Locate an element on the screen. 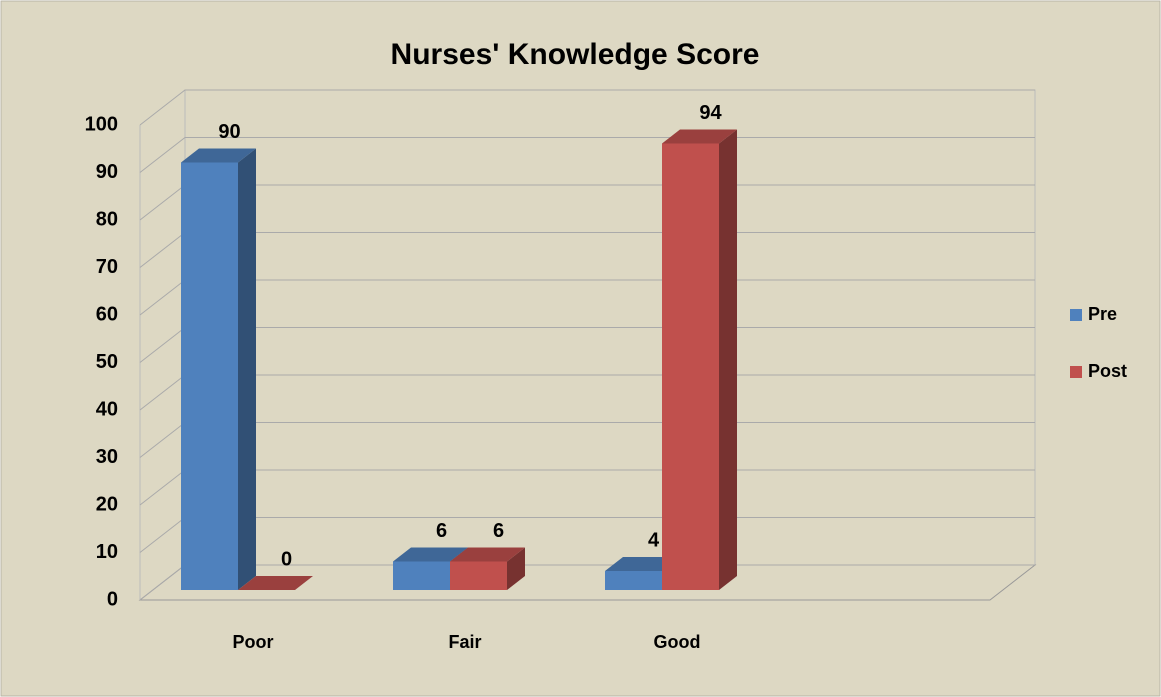 The image size is (1161, 697). data-label: 94 is located at coordinates (710, 113).